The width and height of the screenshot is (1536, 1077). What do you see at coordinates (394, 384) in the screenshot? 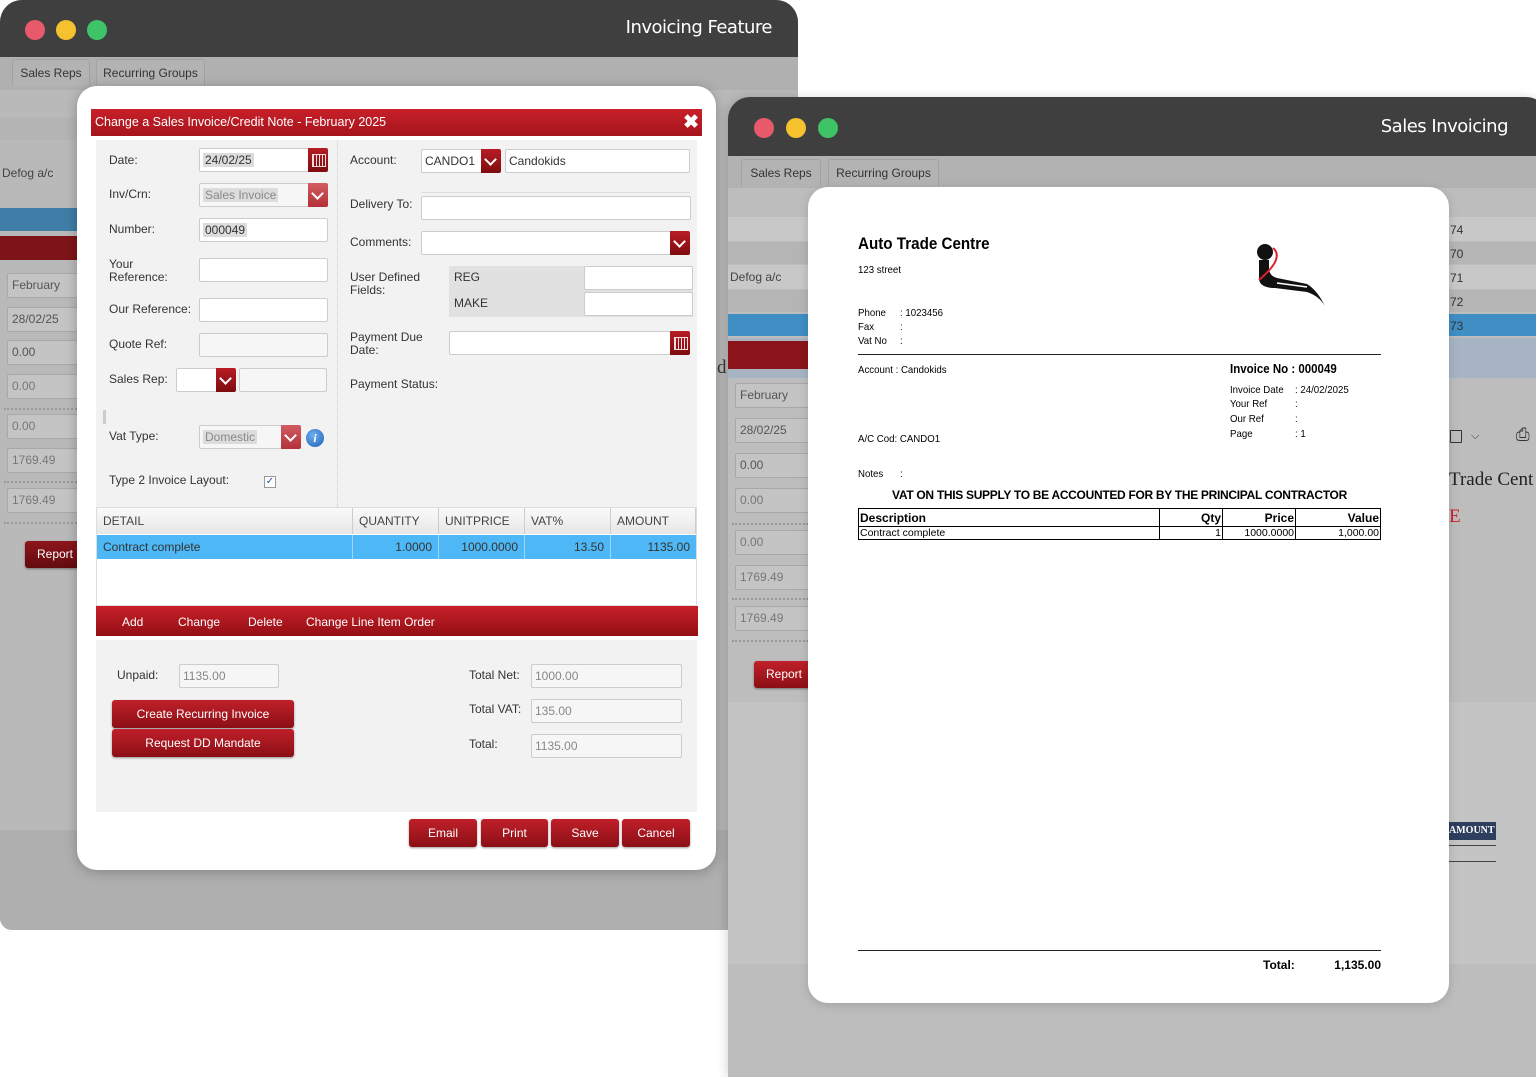
I see `payment-status-label: Payment Status:` at bounding box center [394, 384].